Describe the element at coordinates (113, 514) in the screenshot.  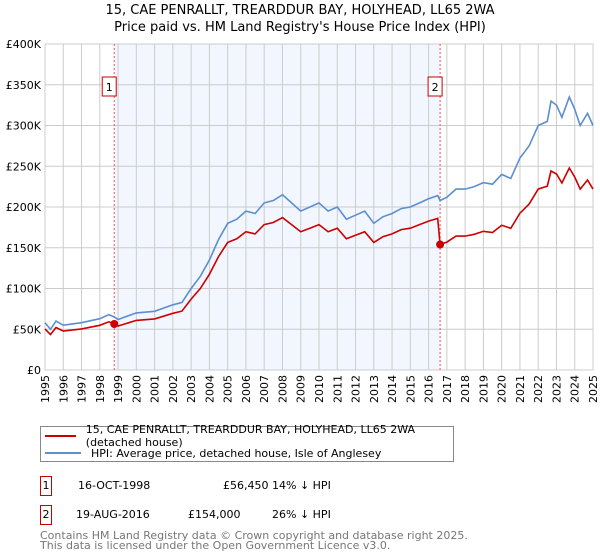
I see `sale-date: 19-AUG-2016` at that location.